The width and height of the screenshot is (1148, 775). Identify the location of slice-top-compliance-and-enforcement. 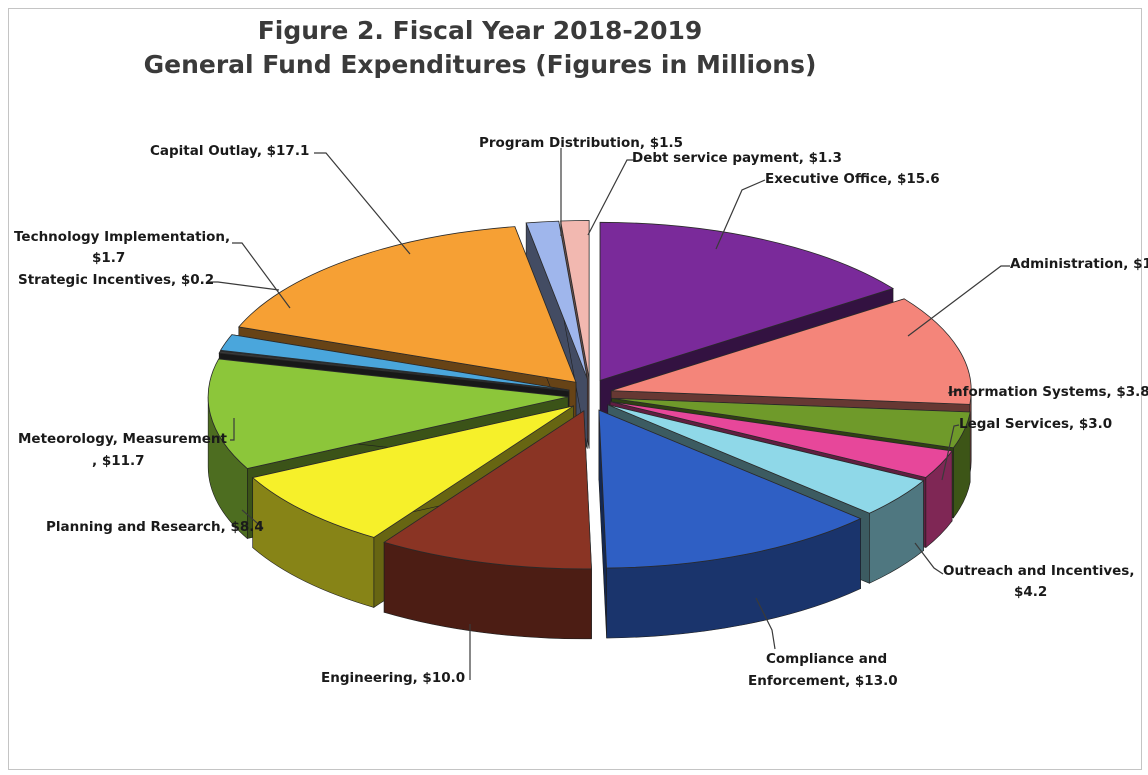
(730, 489).